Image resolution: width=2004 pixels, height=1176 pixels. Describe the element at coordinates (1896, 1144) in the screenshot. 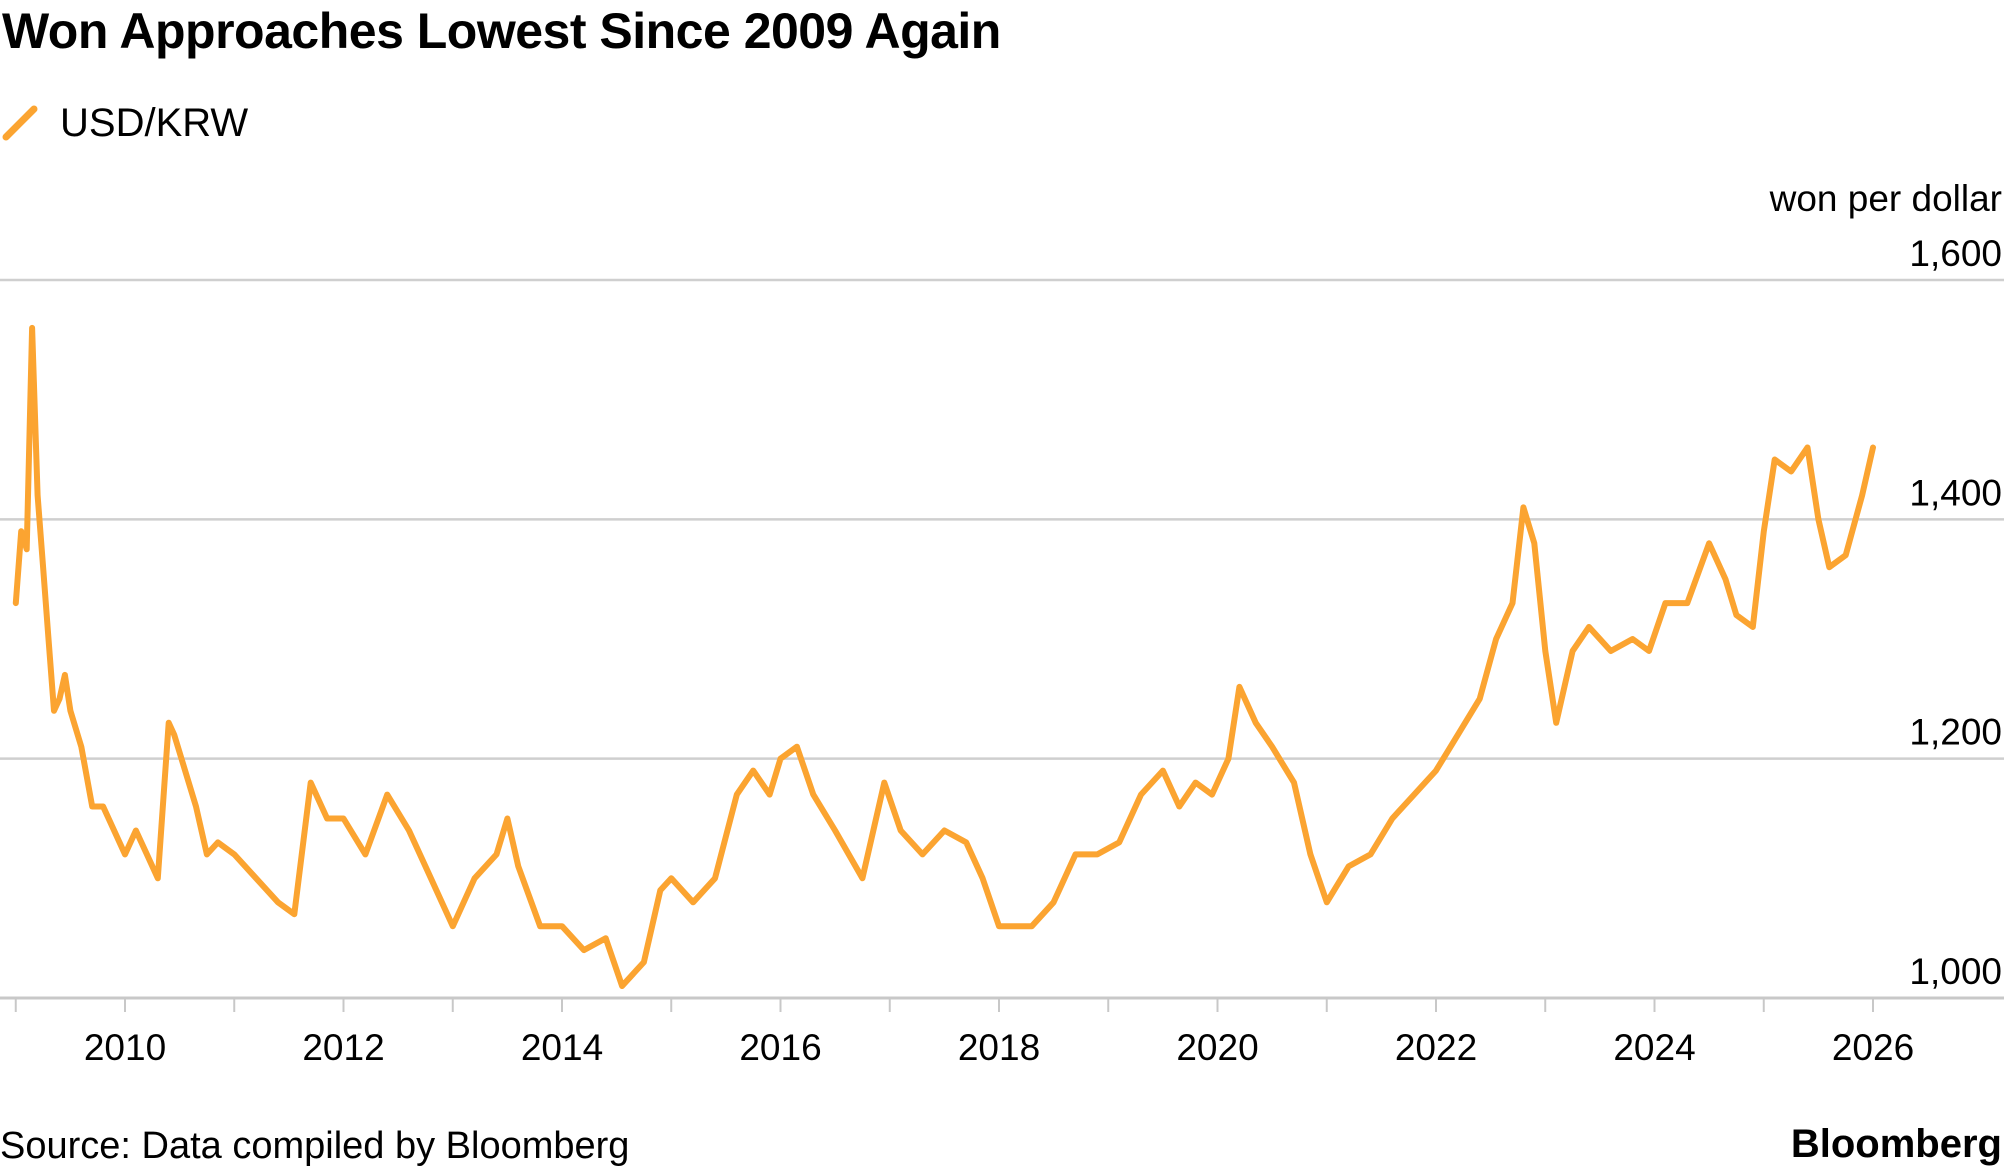

I see `brand-logo: Bloomberg` at that location.